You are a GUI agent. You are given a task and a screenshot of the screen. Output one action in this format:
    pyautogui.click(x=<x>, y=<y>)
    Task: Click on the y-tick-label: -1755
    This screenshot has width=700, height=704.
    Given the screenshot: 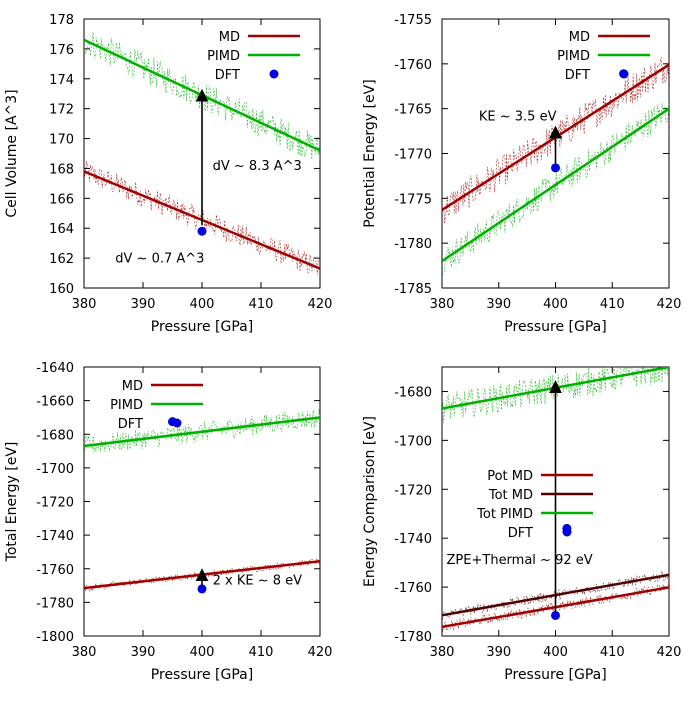 What is the action you would take?
    pyautogui.click(x=413, y=20)
    